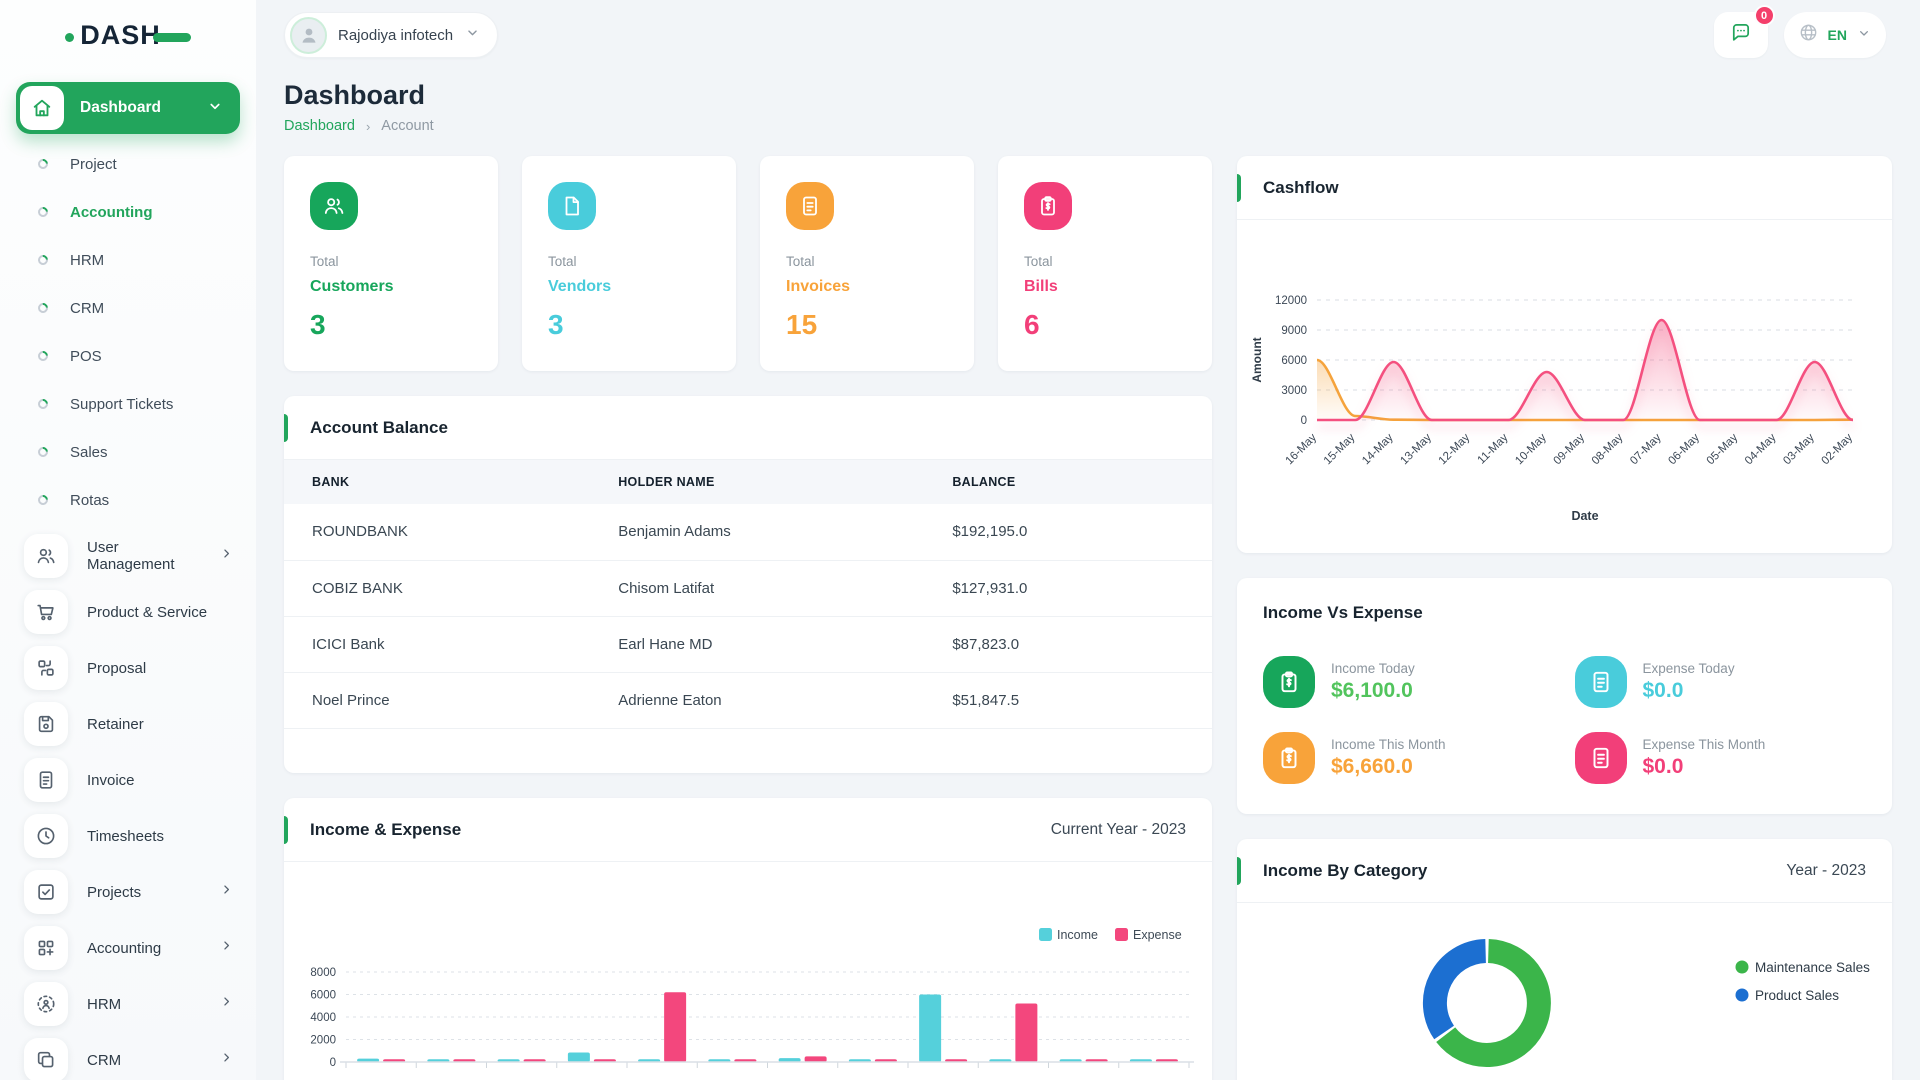 The height and width of the screenshot is (1080, 1920). I want to click on sidebar-subitem-accounting: Accounting, so click(128, 212).